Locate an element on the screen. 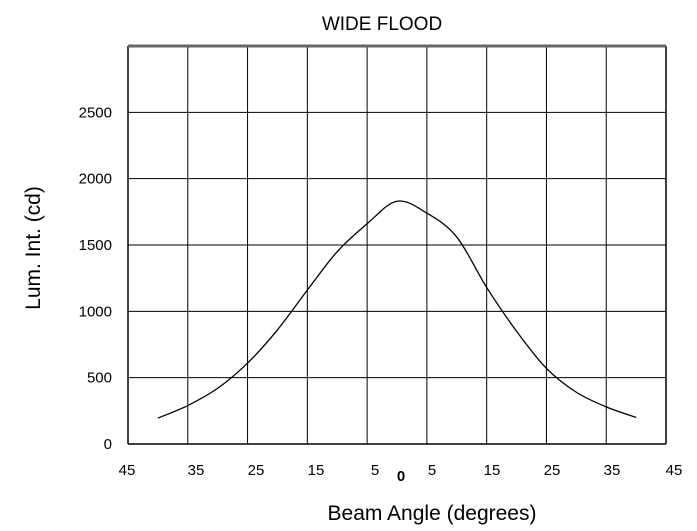 The image size is (697, 531). y-axis-title: Lum. Int. (cd) is located at coordinates (33, 248).